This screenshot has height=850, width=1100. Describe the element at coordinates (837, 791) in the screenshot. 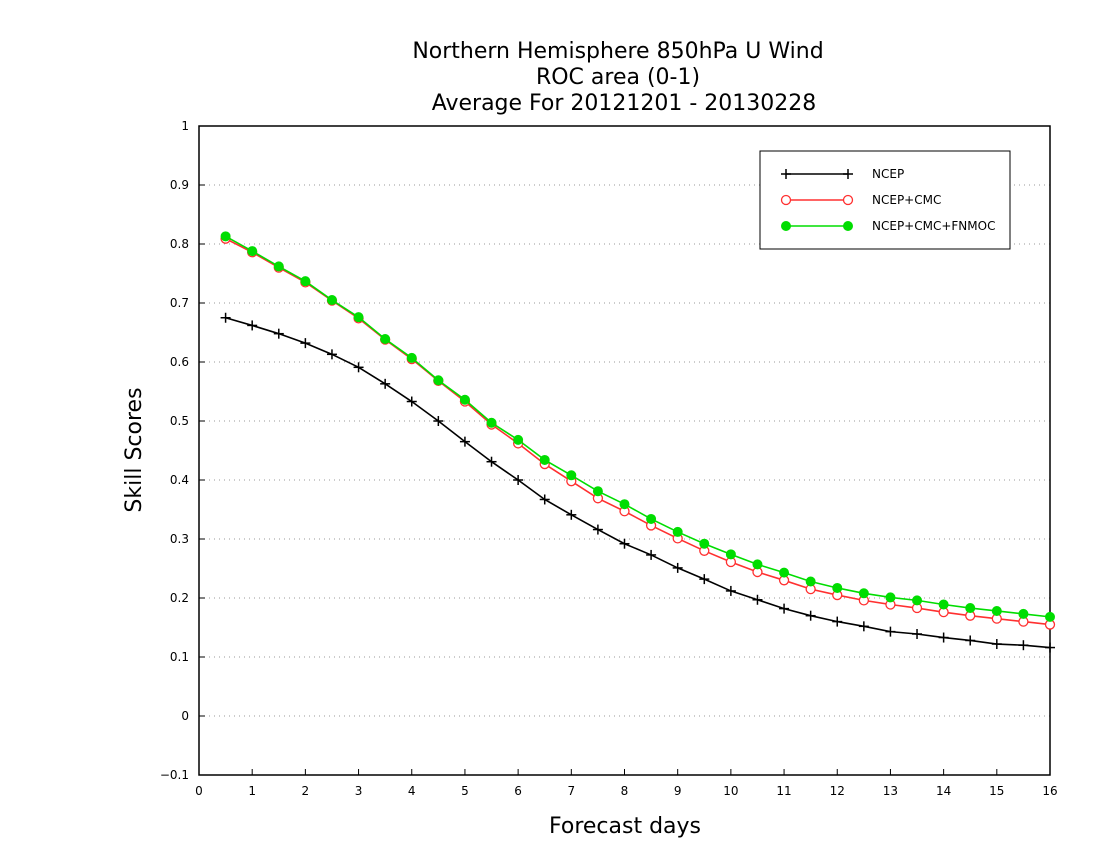

I see `x-tick-label: 12` at that location.